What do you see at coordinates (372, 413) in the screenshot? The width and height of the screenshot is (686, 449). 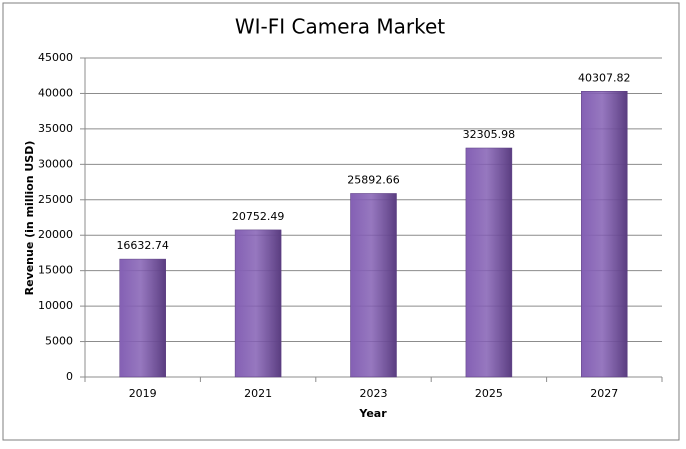 I see `x-axis-title: Year` at bounding box center [372, 413].